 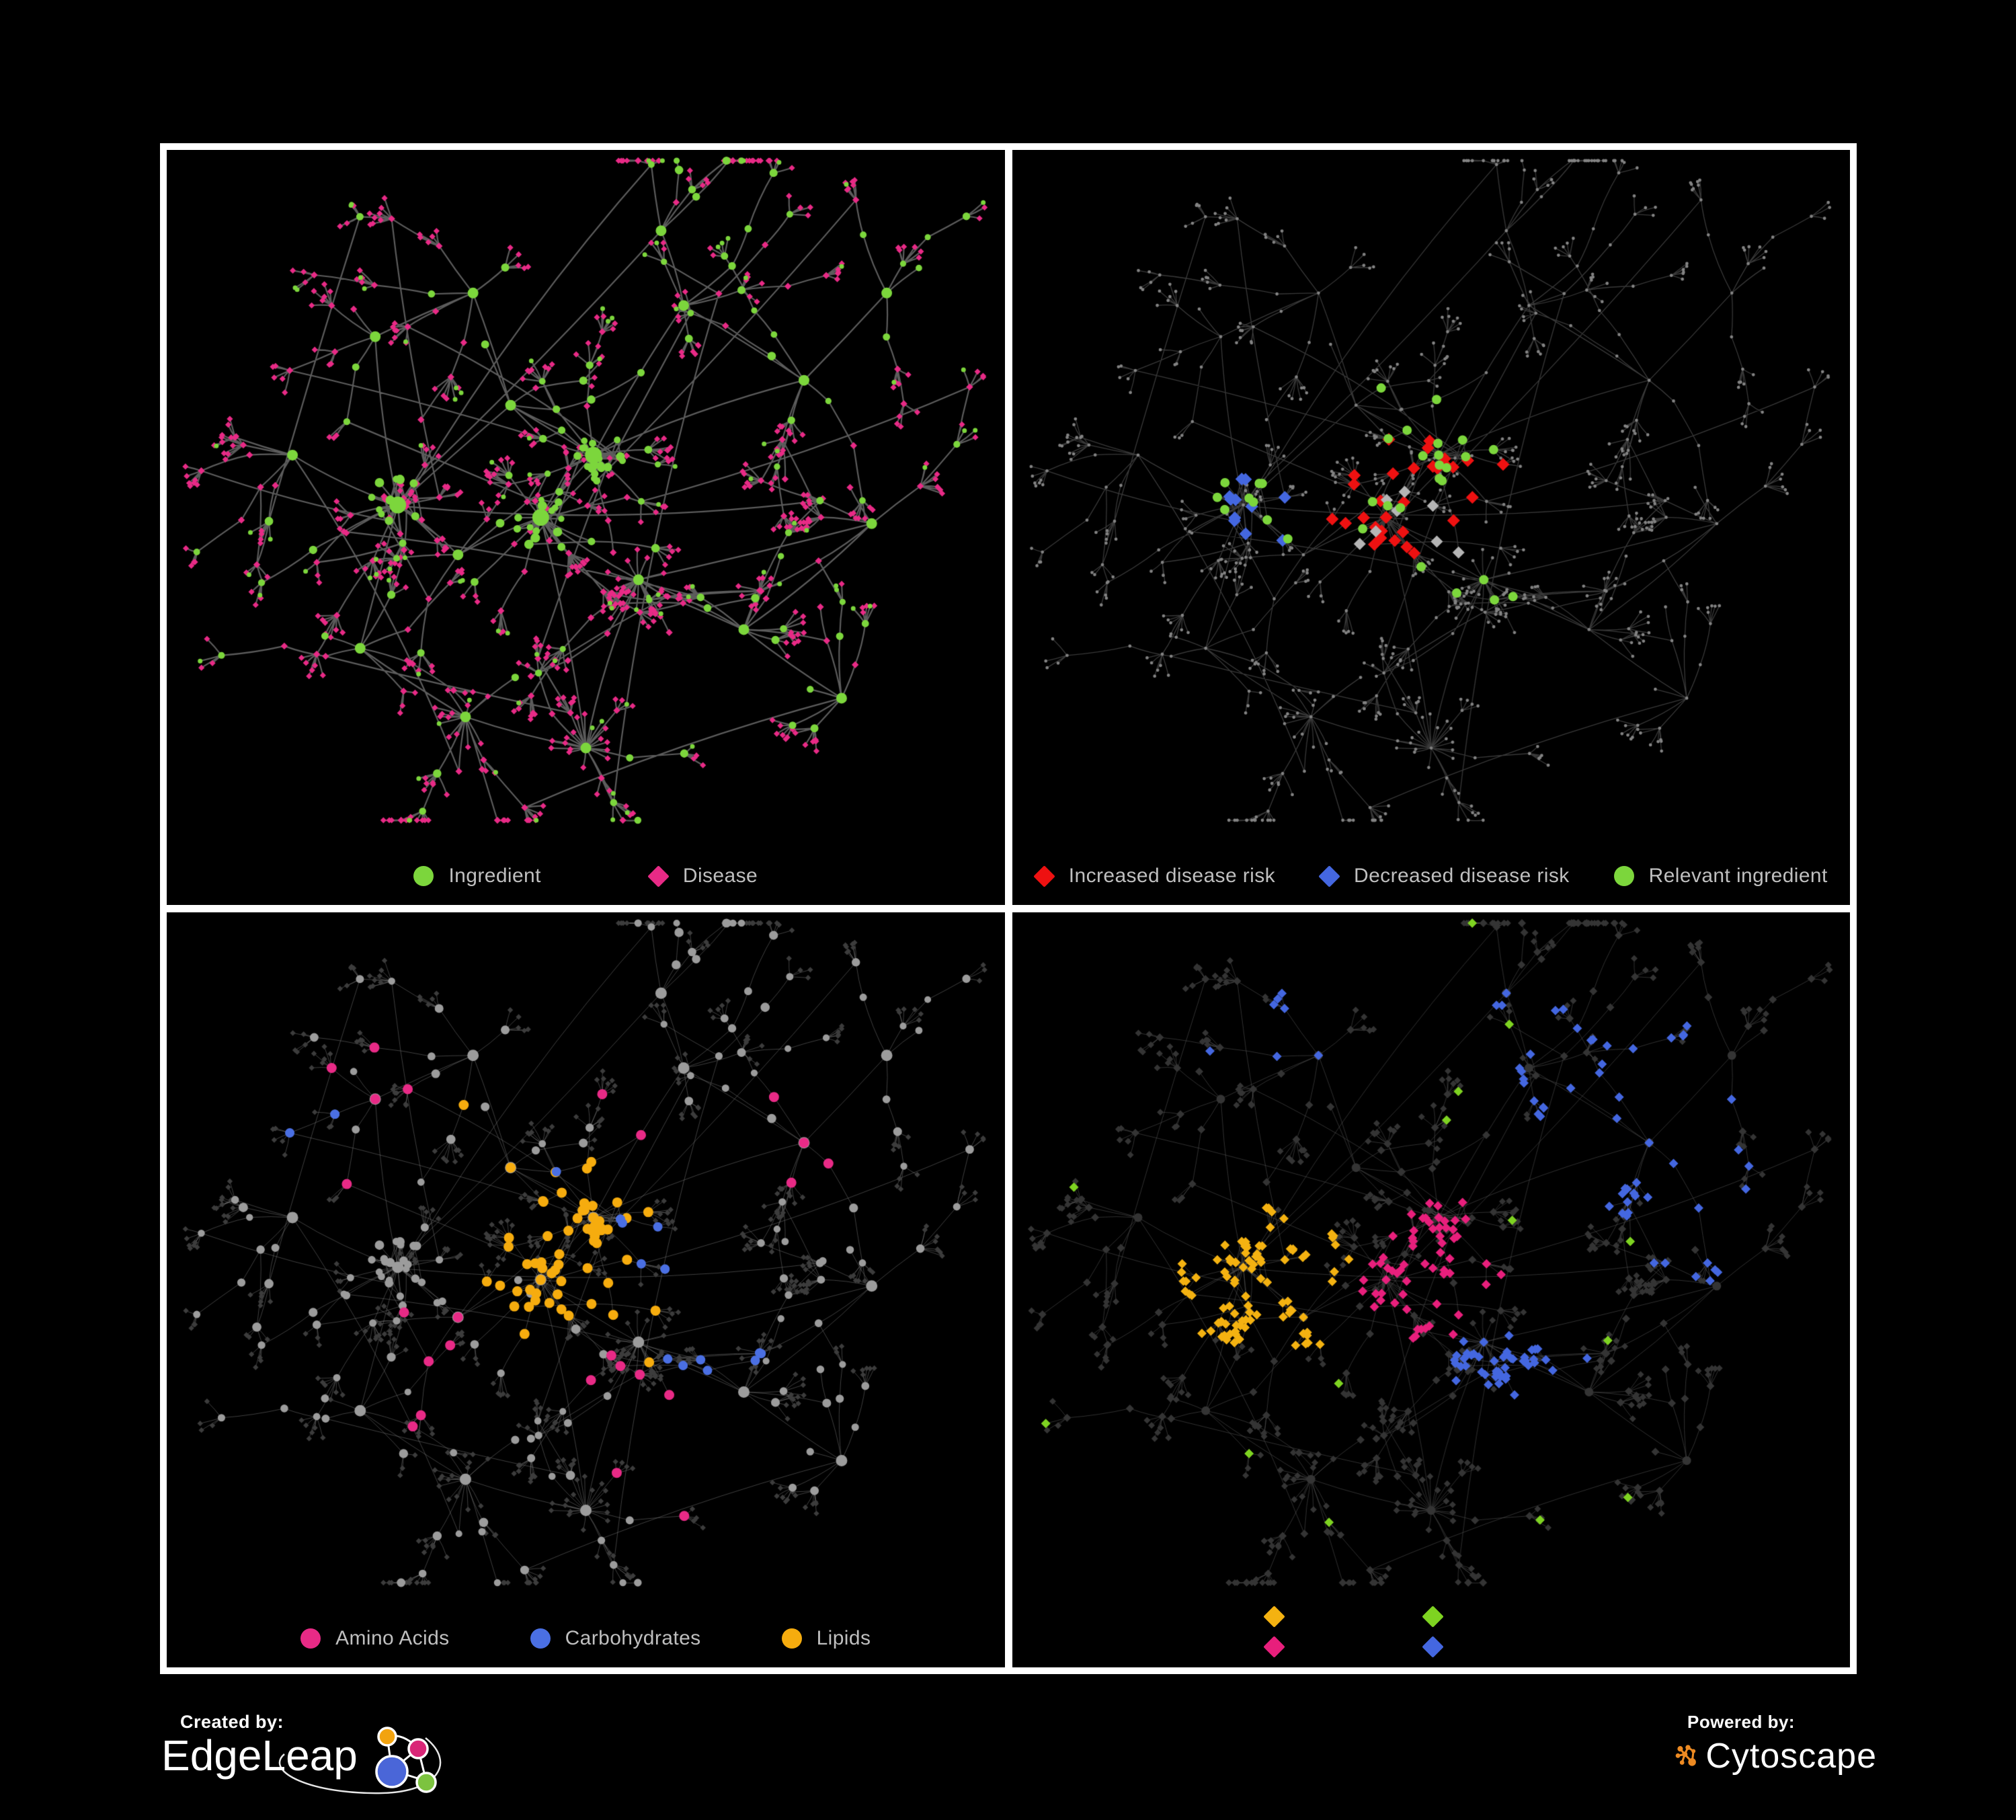 I want to click on nutritional-diseases-swatch-icon, so click(x=1433, y=1647).